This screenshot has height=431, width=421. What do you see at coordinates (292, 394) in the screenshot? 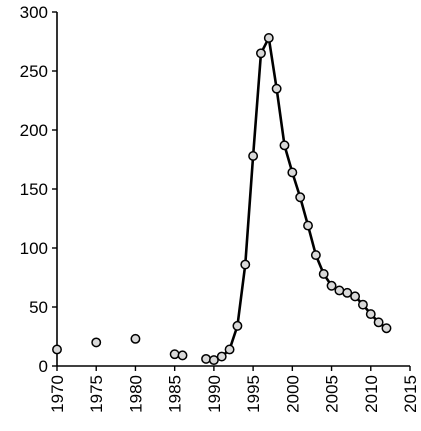
I see `x-tick-label: 2000` at bounding box center [292, 394].